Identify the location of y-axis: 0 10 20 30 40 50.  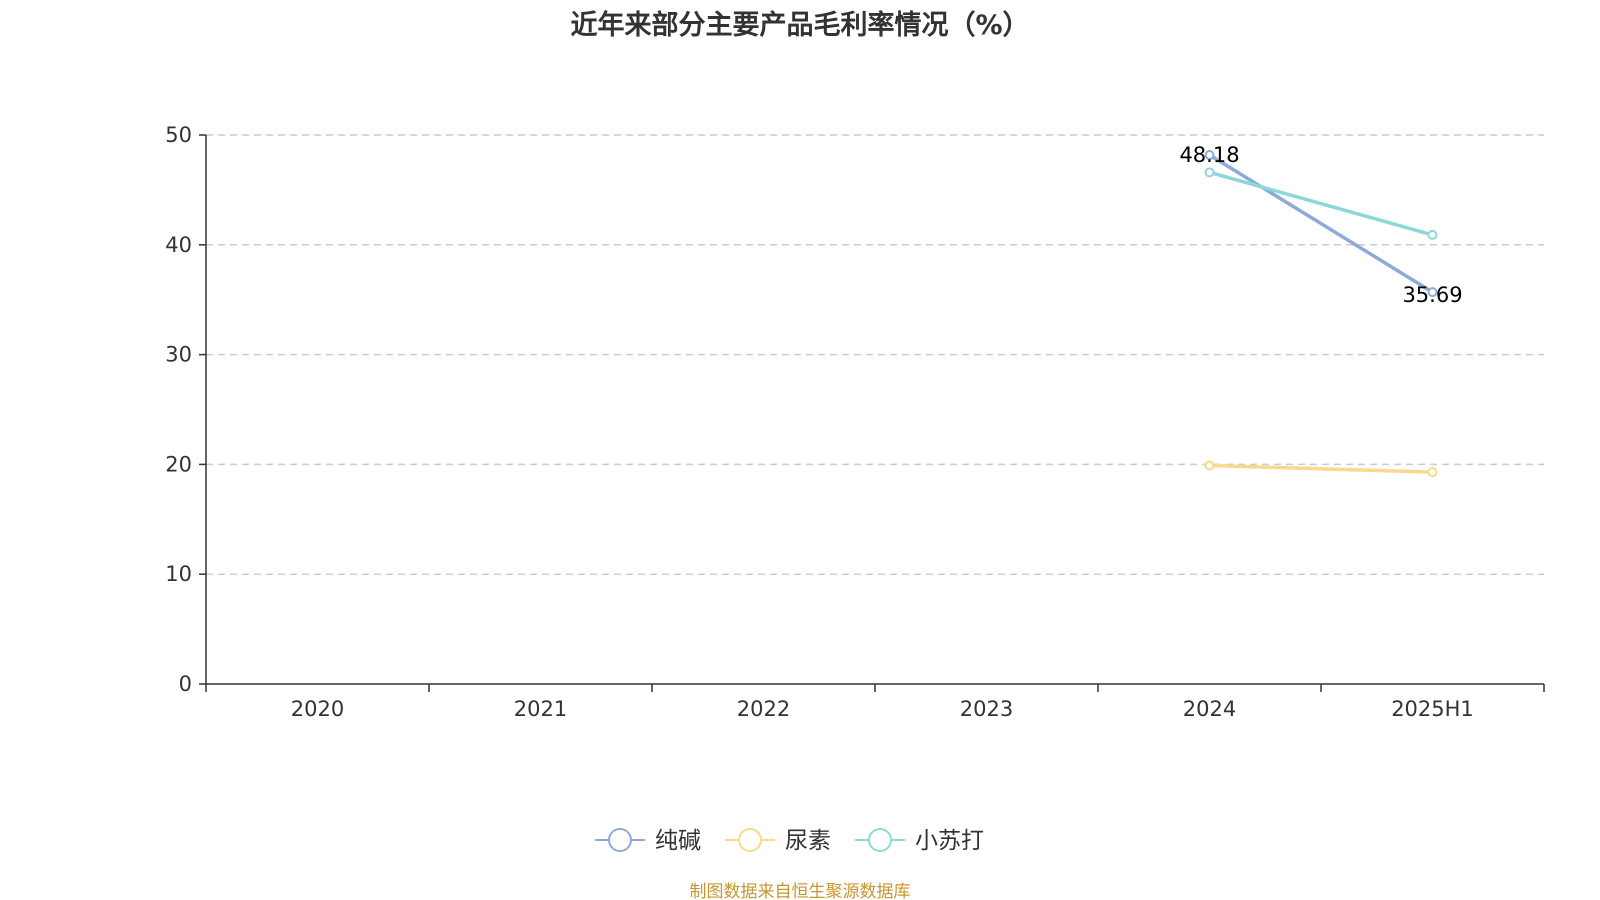
(186, 409).